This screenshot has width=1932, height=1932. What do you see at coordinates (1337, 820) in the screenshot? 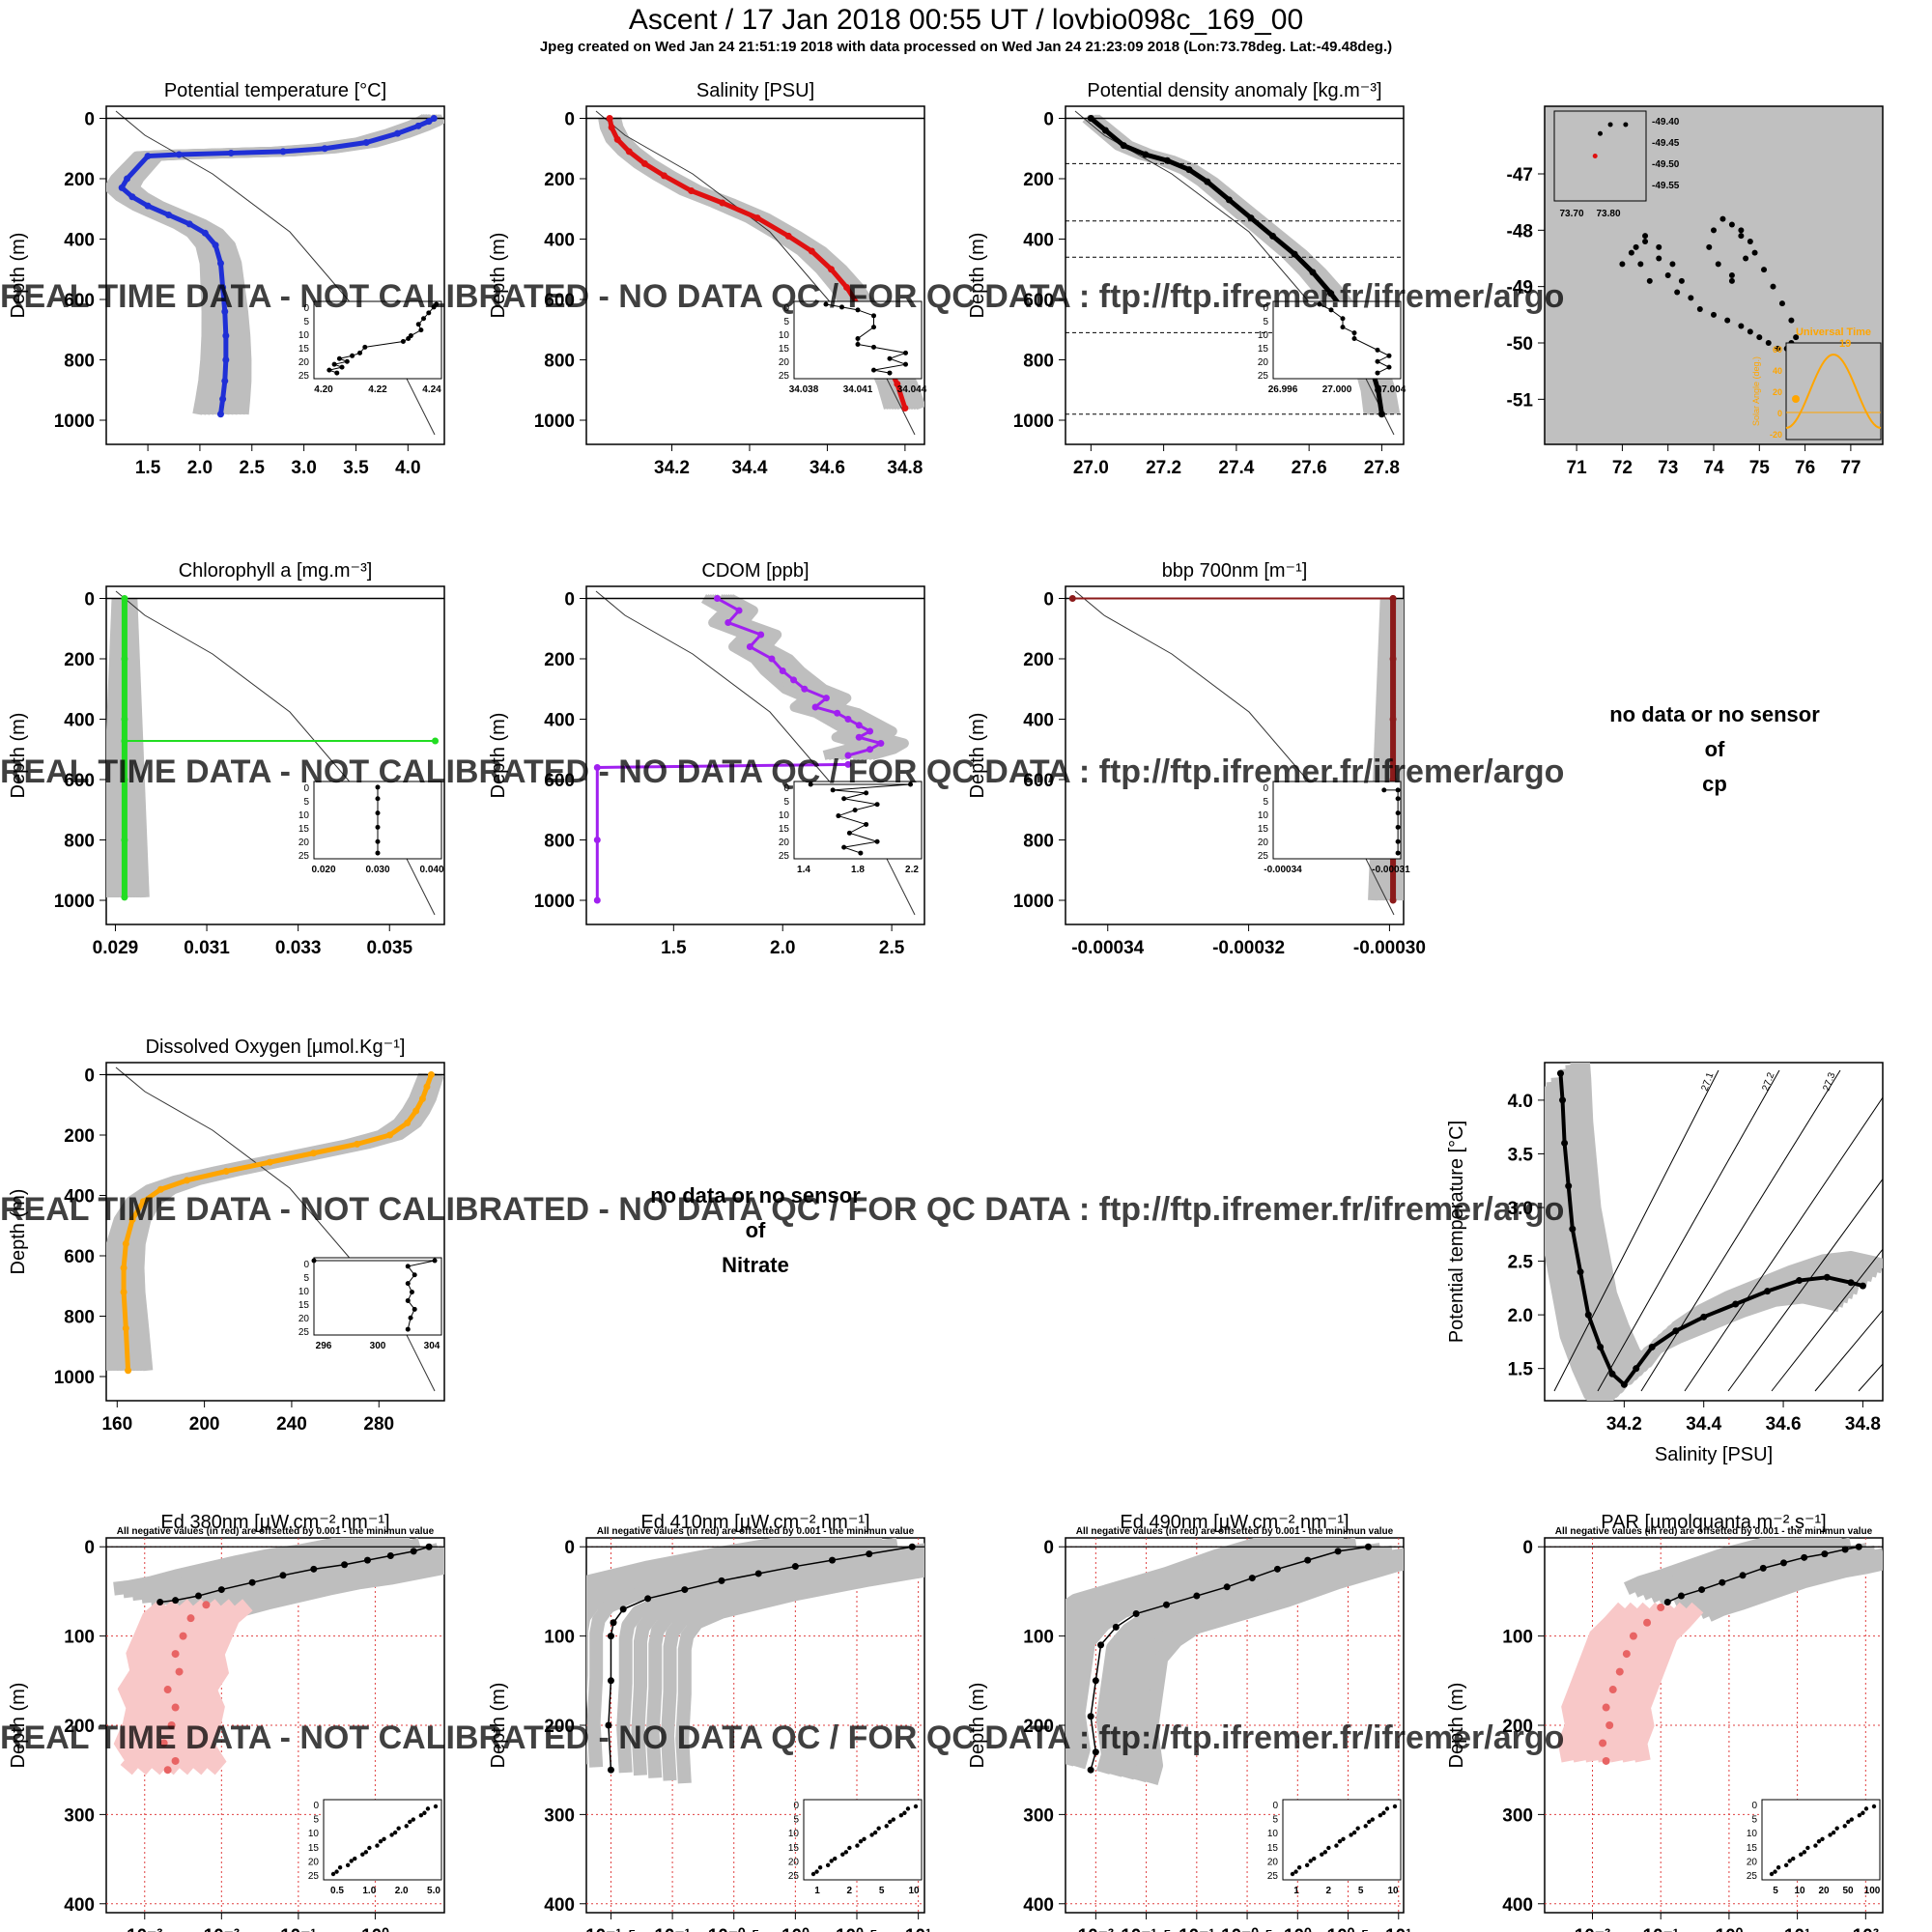
I see `bbp-inset-frame` at bounding box center [1337, 820].